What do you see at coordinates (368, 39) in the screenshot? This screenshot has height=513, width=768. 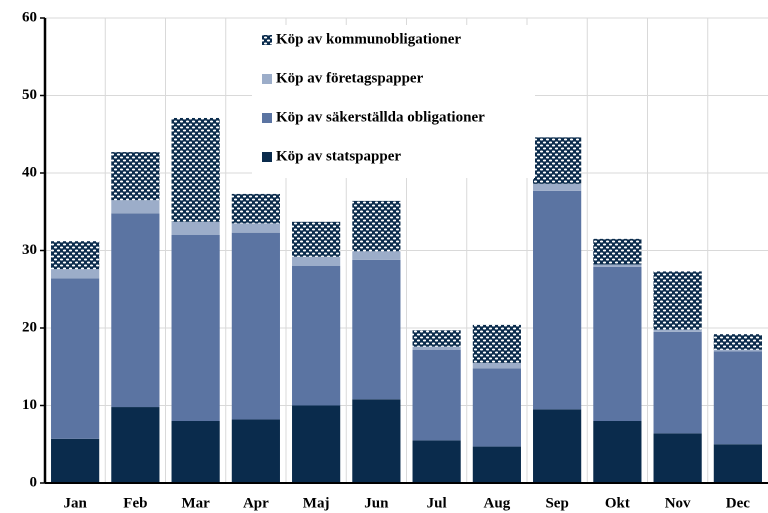 I see `legend-label: Köp av kommunobligationer` at bounding box center [368, 39].